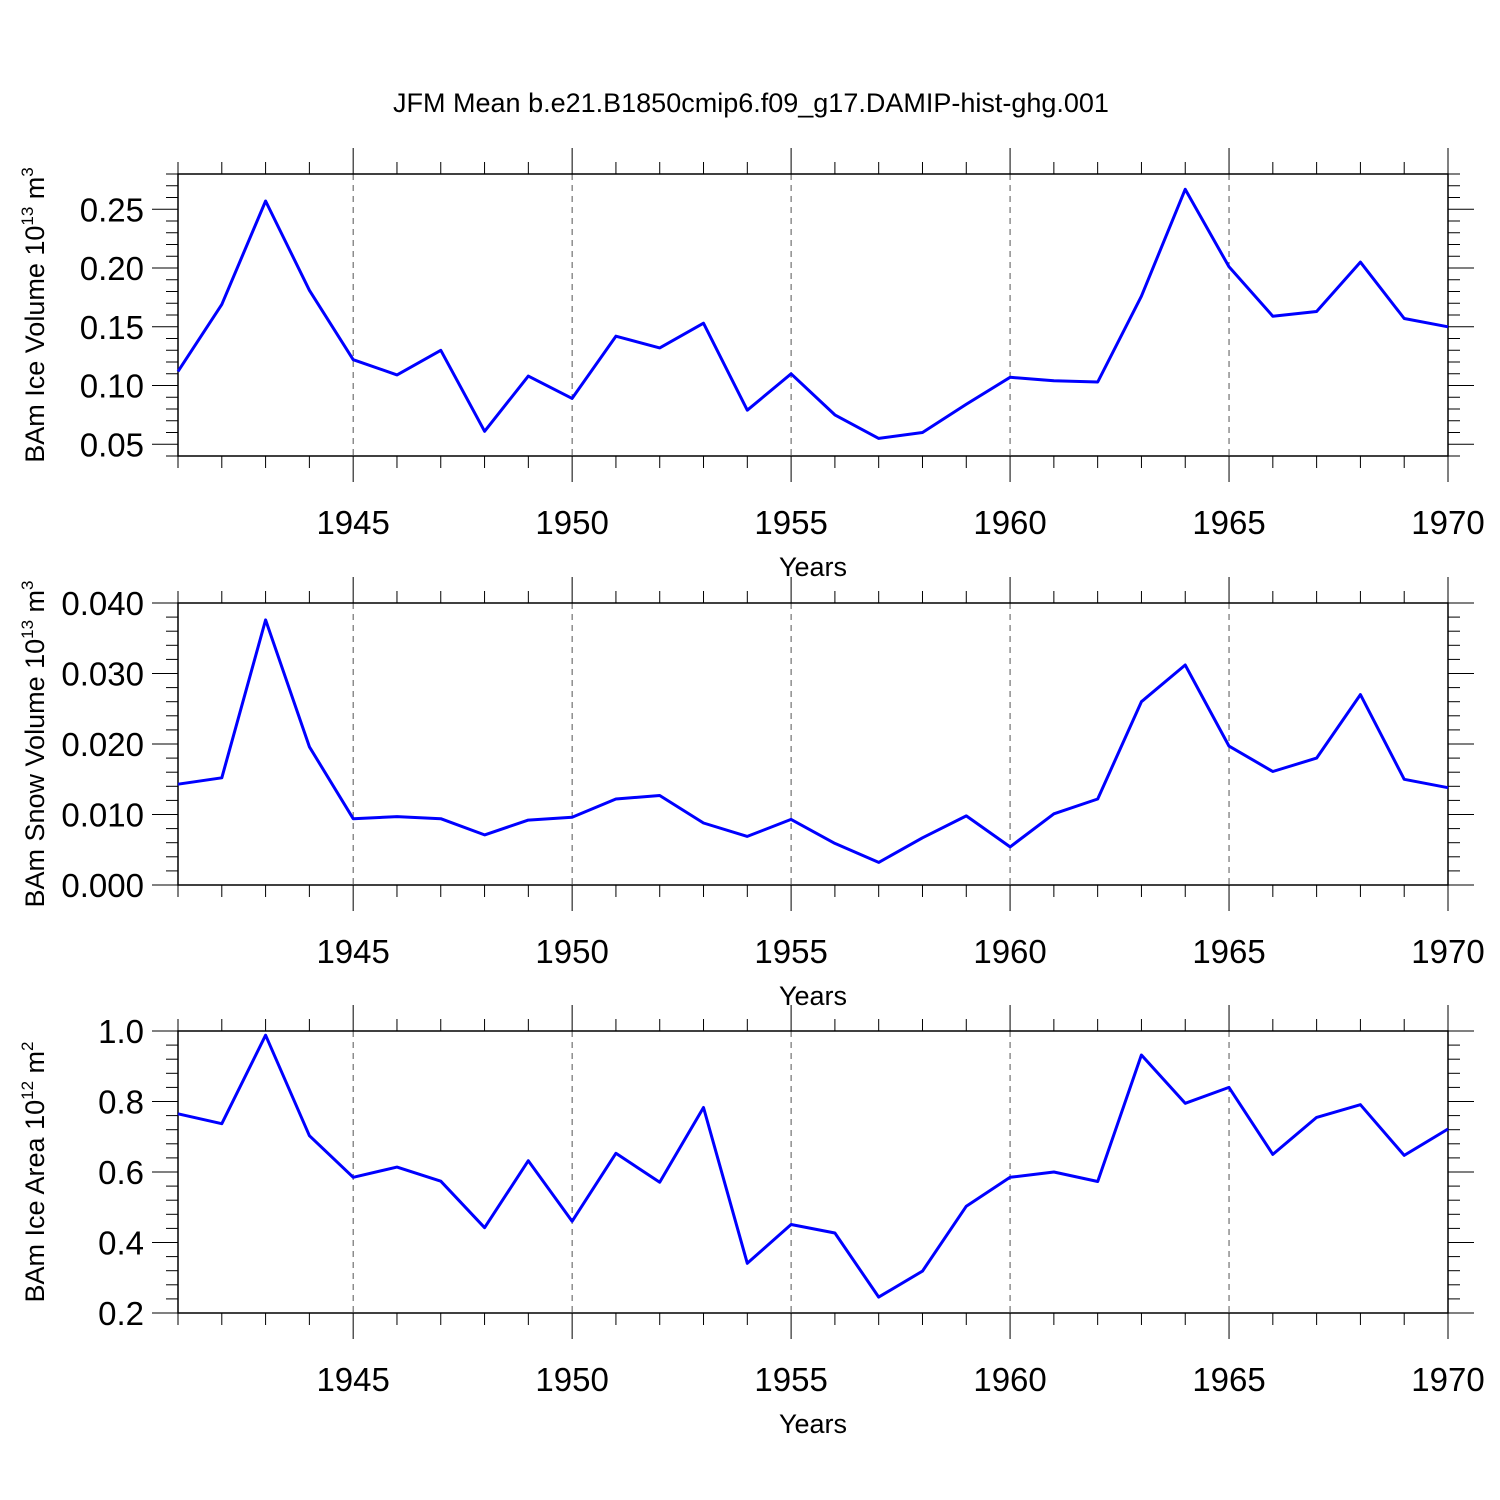 The width and height of the screenshot is (1500, 1500). What do you see at coordinates (112, 444) in the screenshot?
I see `y-tick-label: 0.05` at bounding box center [112, 444].